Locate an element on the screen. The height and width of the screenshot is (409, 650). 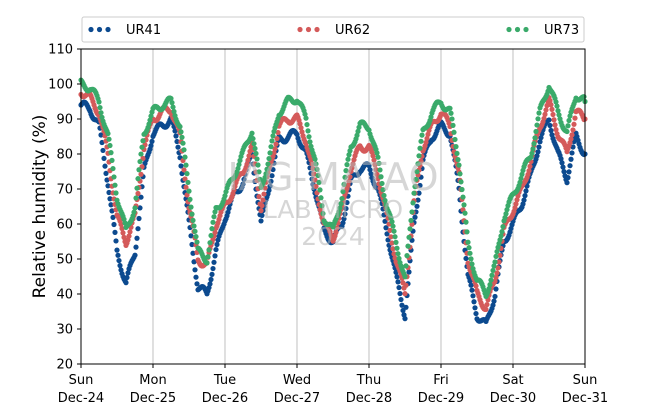
x-tick-label-date: Dec-28 is located at coordinates (369, 398).